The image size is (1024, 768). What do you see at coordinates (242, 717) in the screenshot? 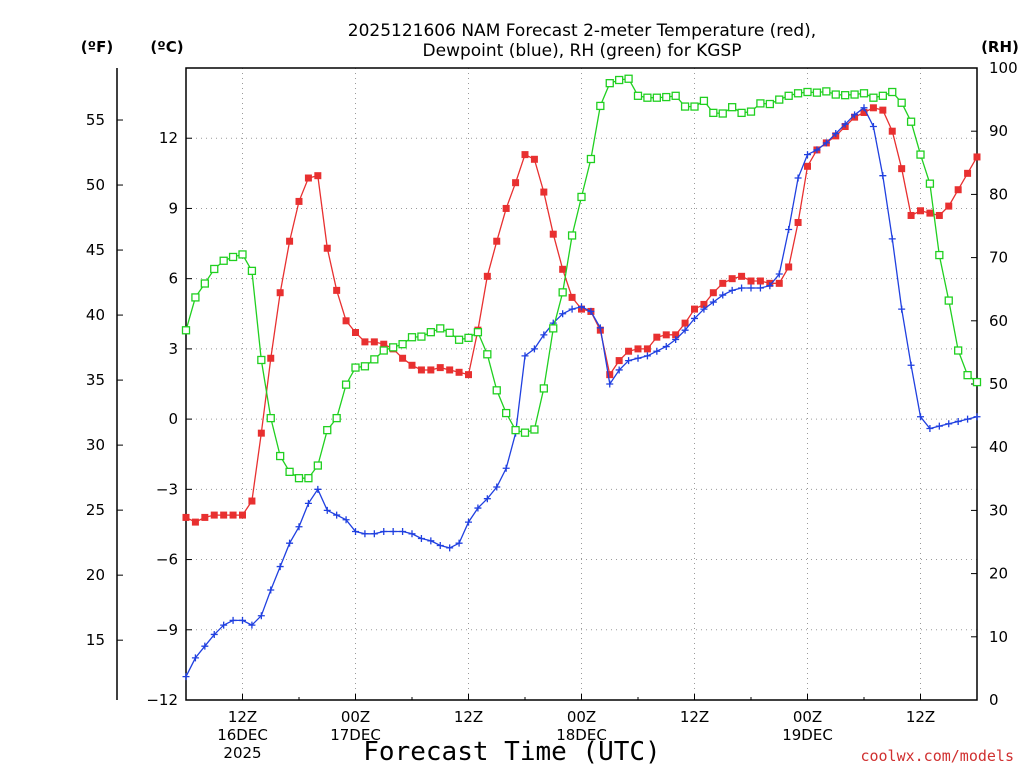
I see `x-tick-label: 12Z` at bounding box center [242, 717].